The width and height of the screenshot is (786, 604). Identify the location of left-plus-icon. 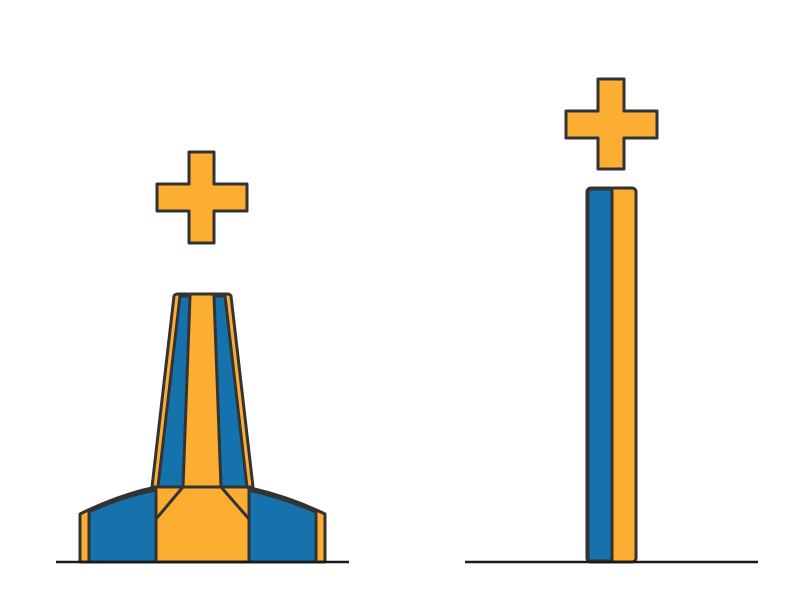
(202, 197).